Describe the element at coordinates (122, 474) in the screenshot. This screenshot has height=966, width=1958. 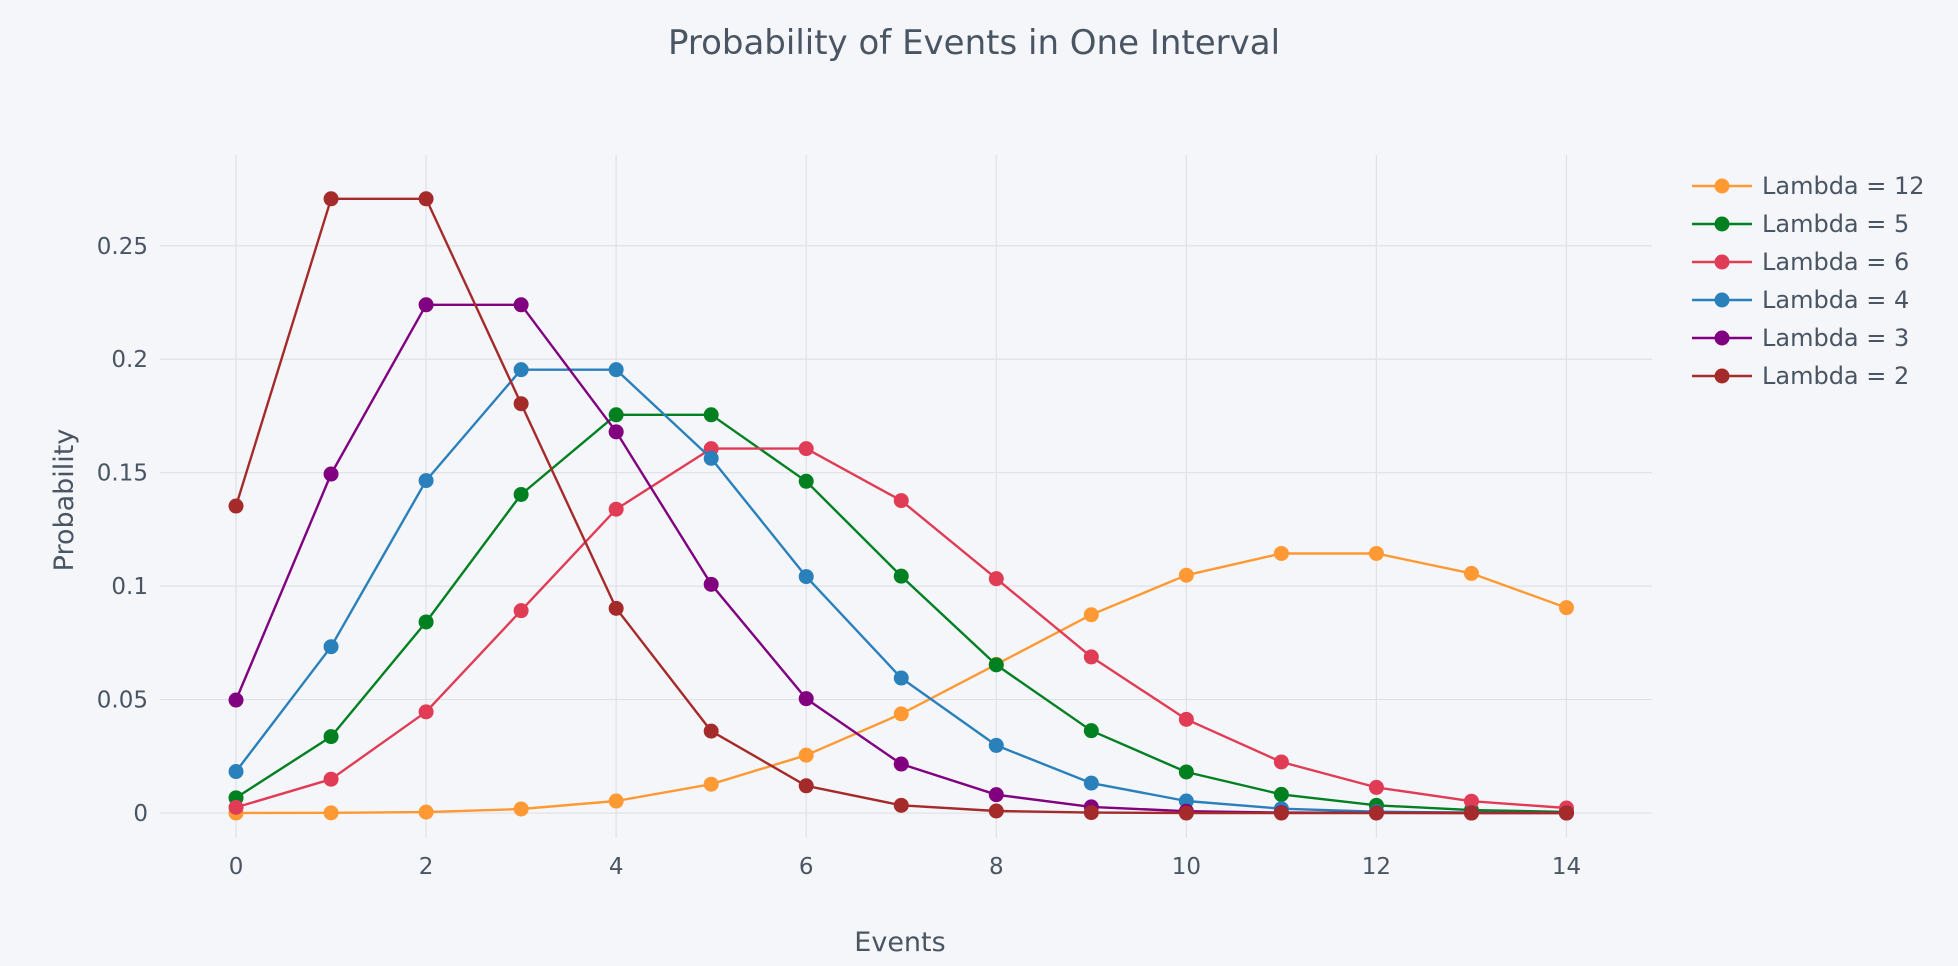
I see `y-tick-label: 0.15` at that location.